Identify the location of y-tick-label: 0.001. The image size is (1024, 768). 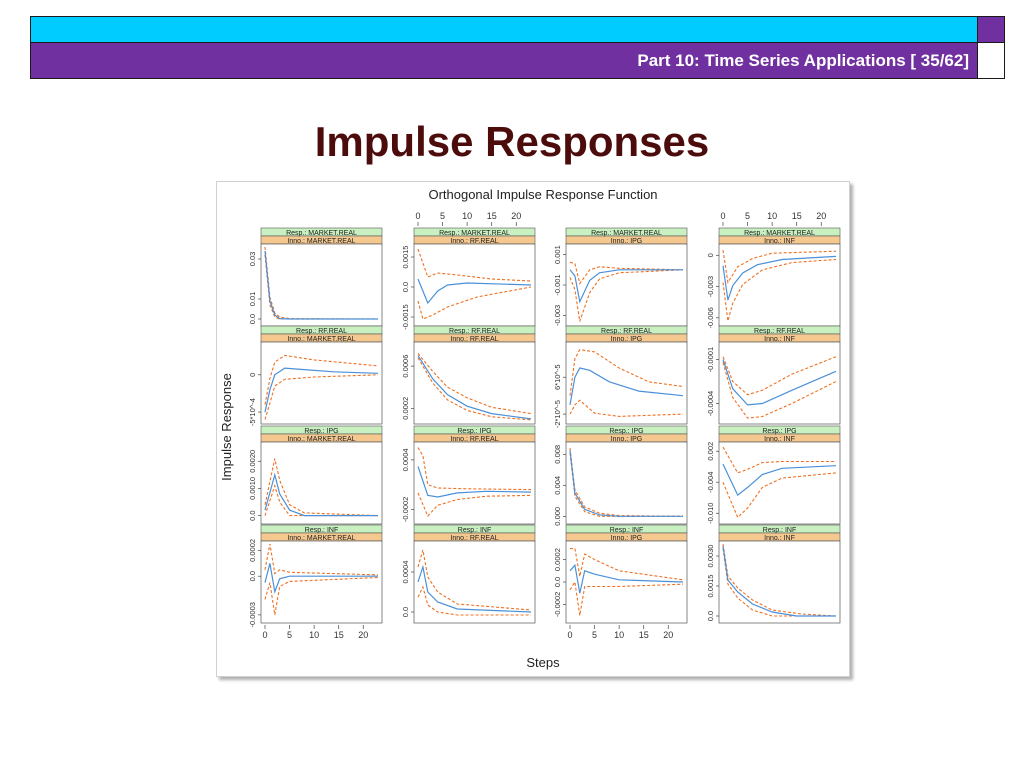
(557, 254).